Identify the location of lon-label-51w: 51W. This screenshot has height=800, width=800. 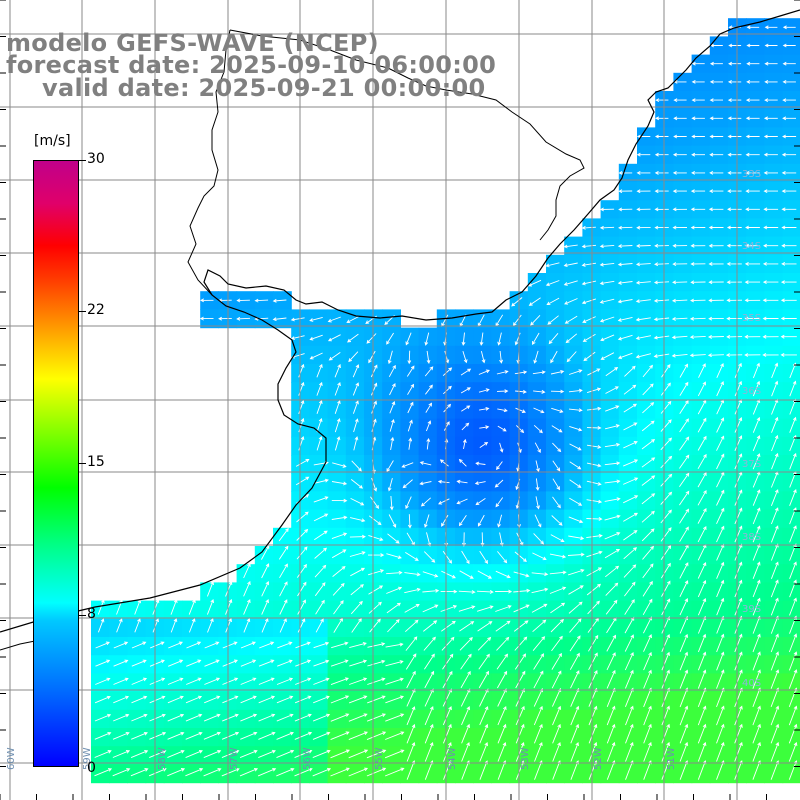
(671, 758).